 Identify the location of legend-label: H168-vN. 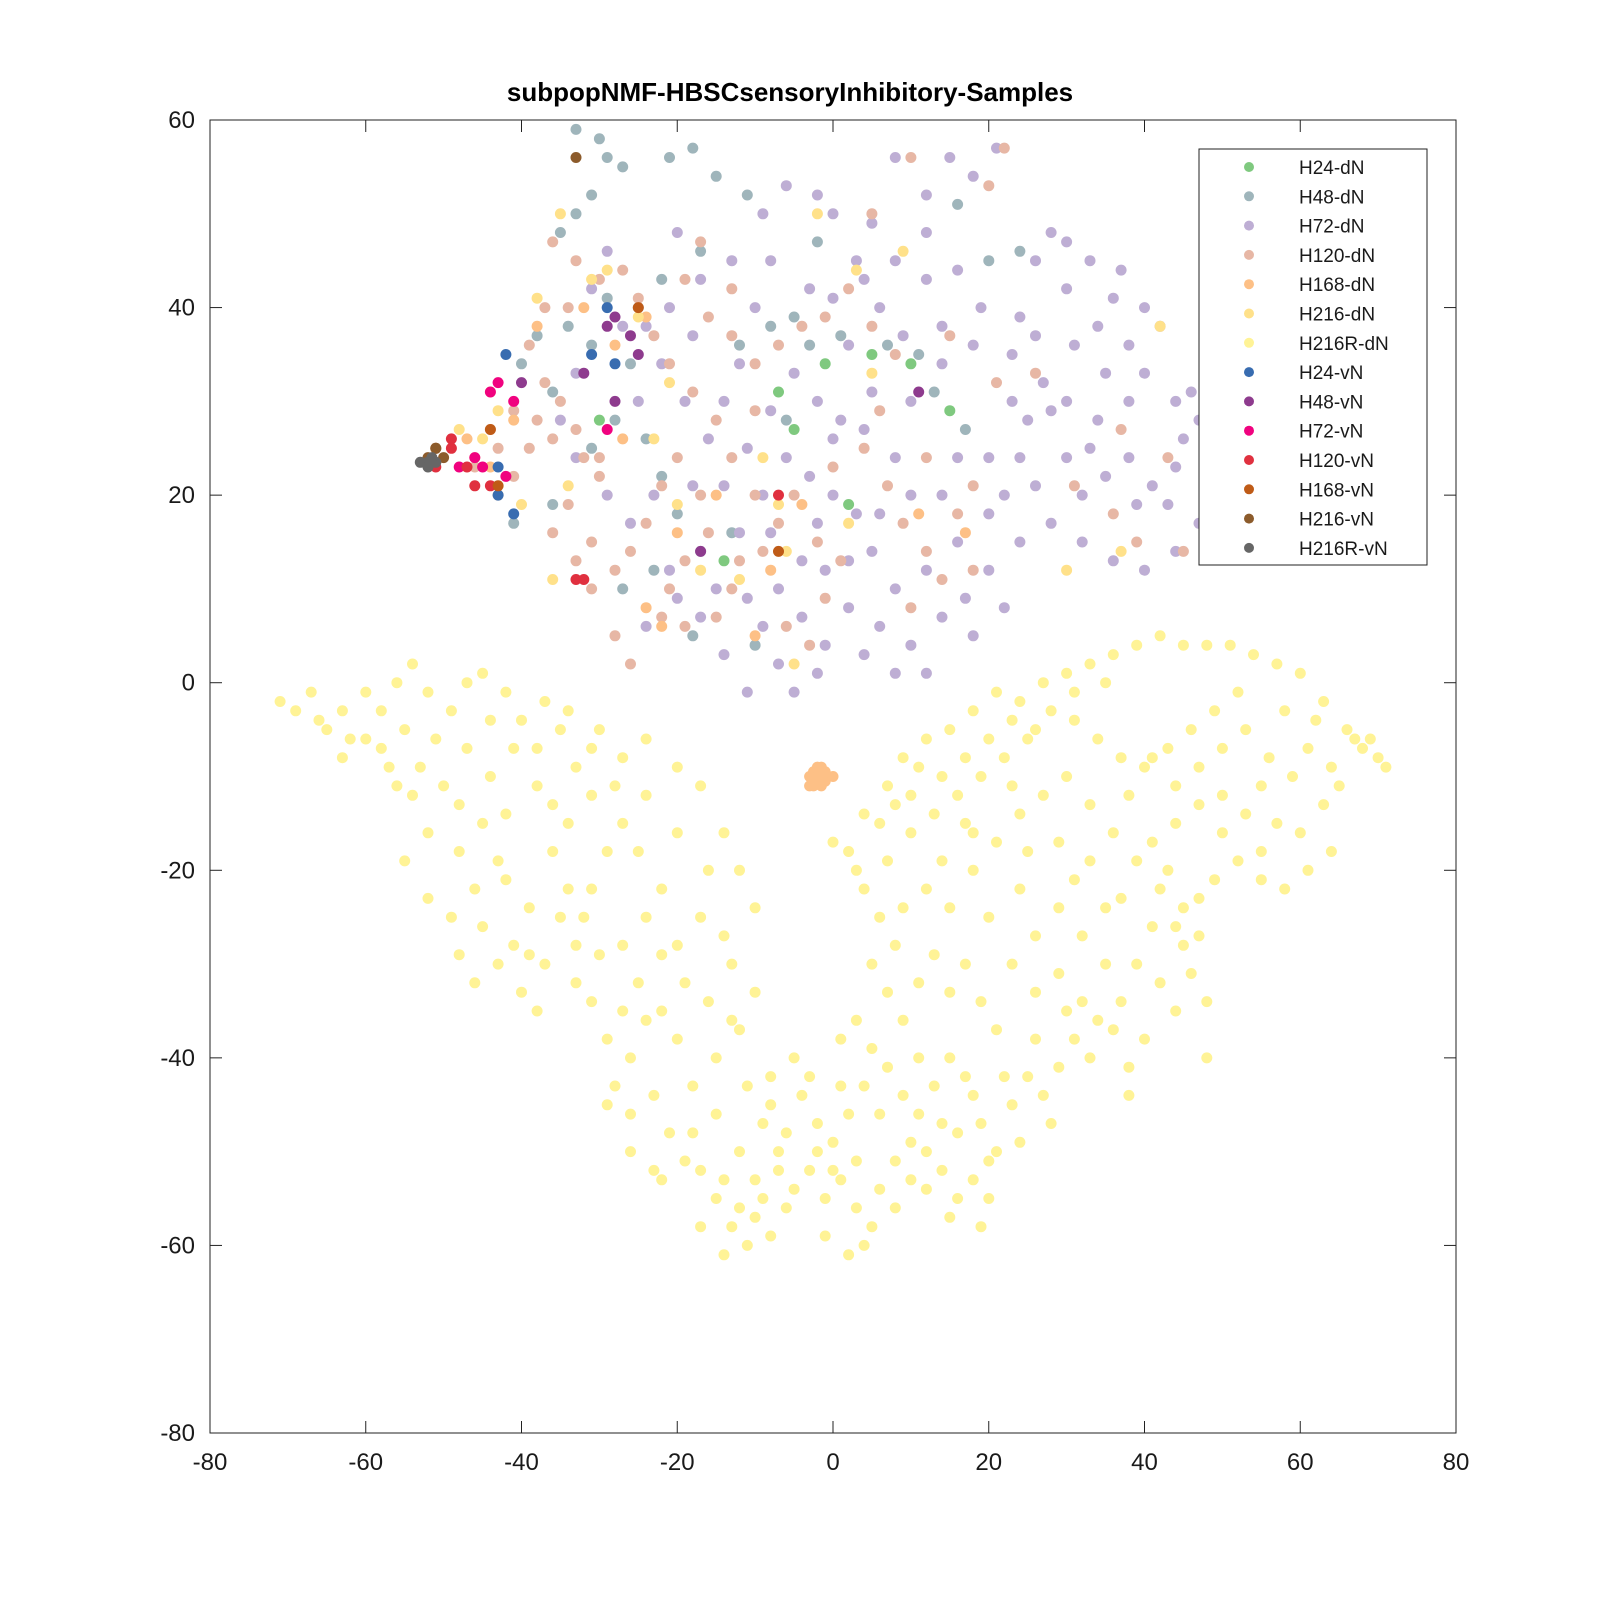
(1336, 490).